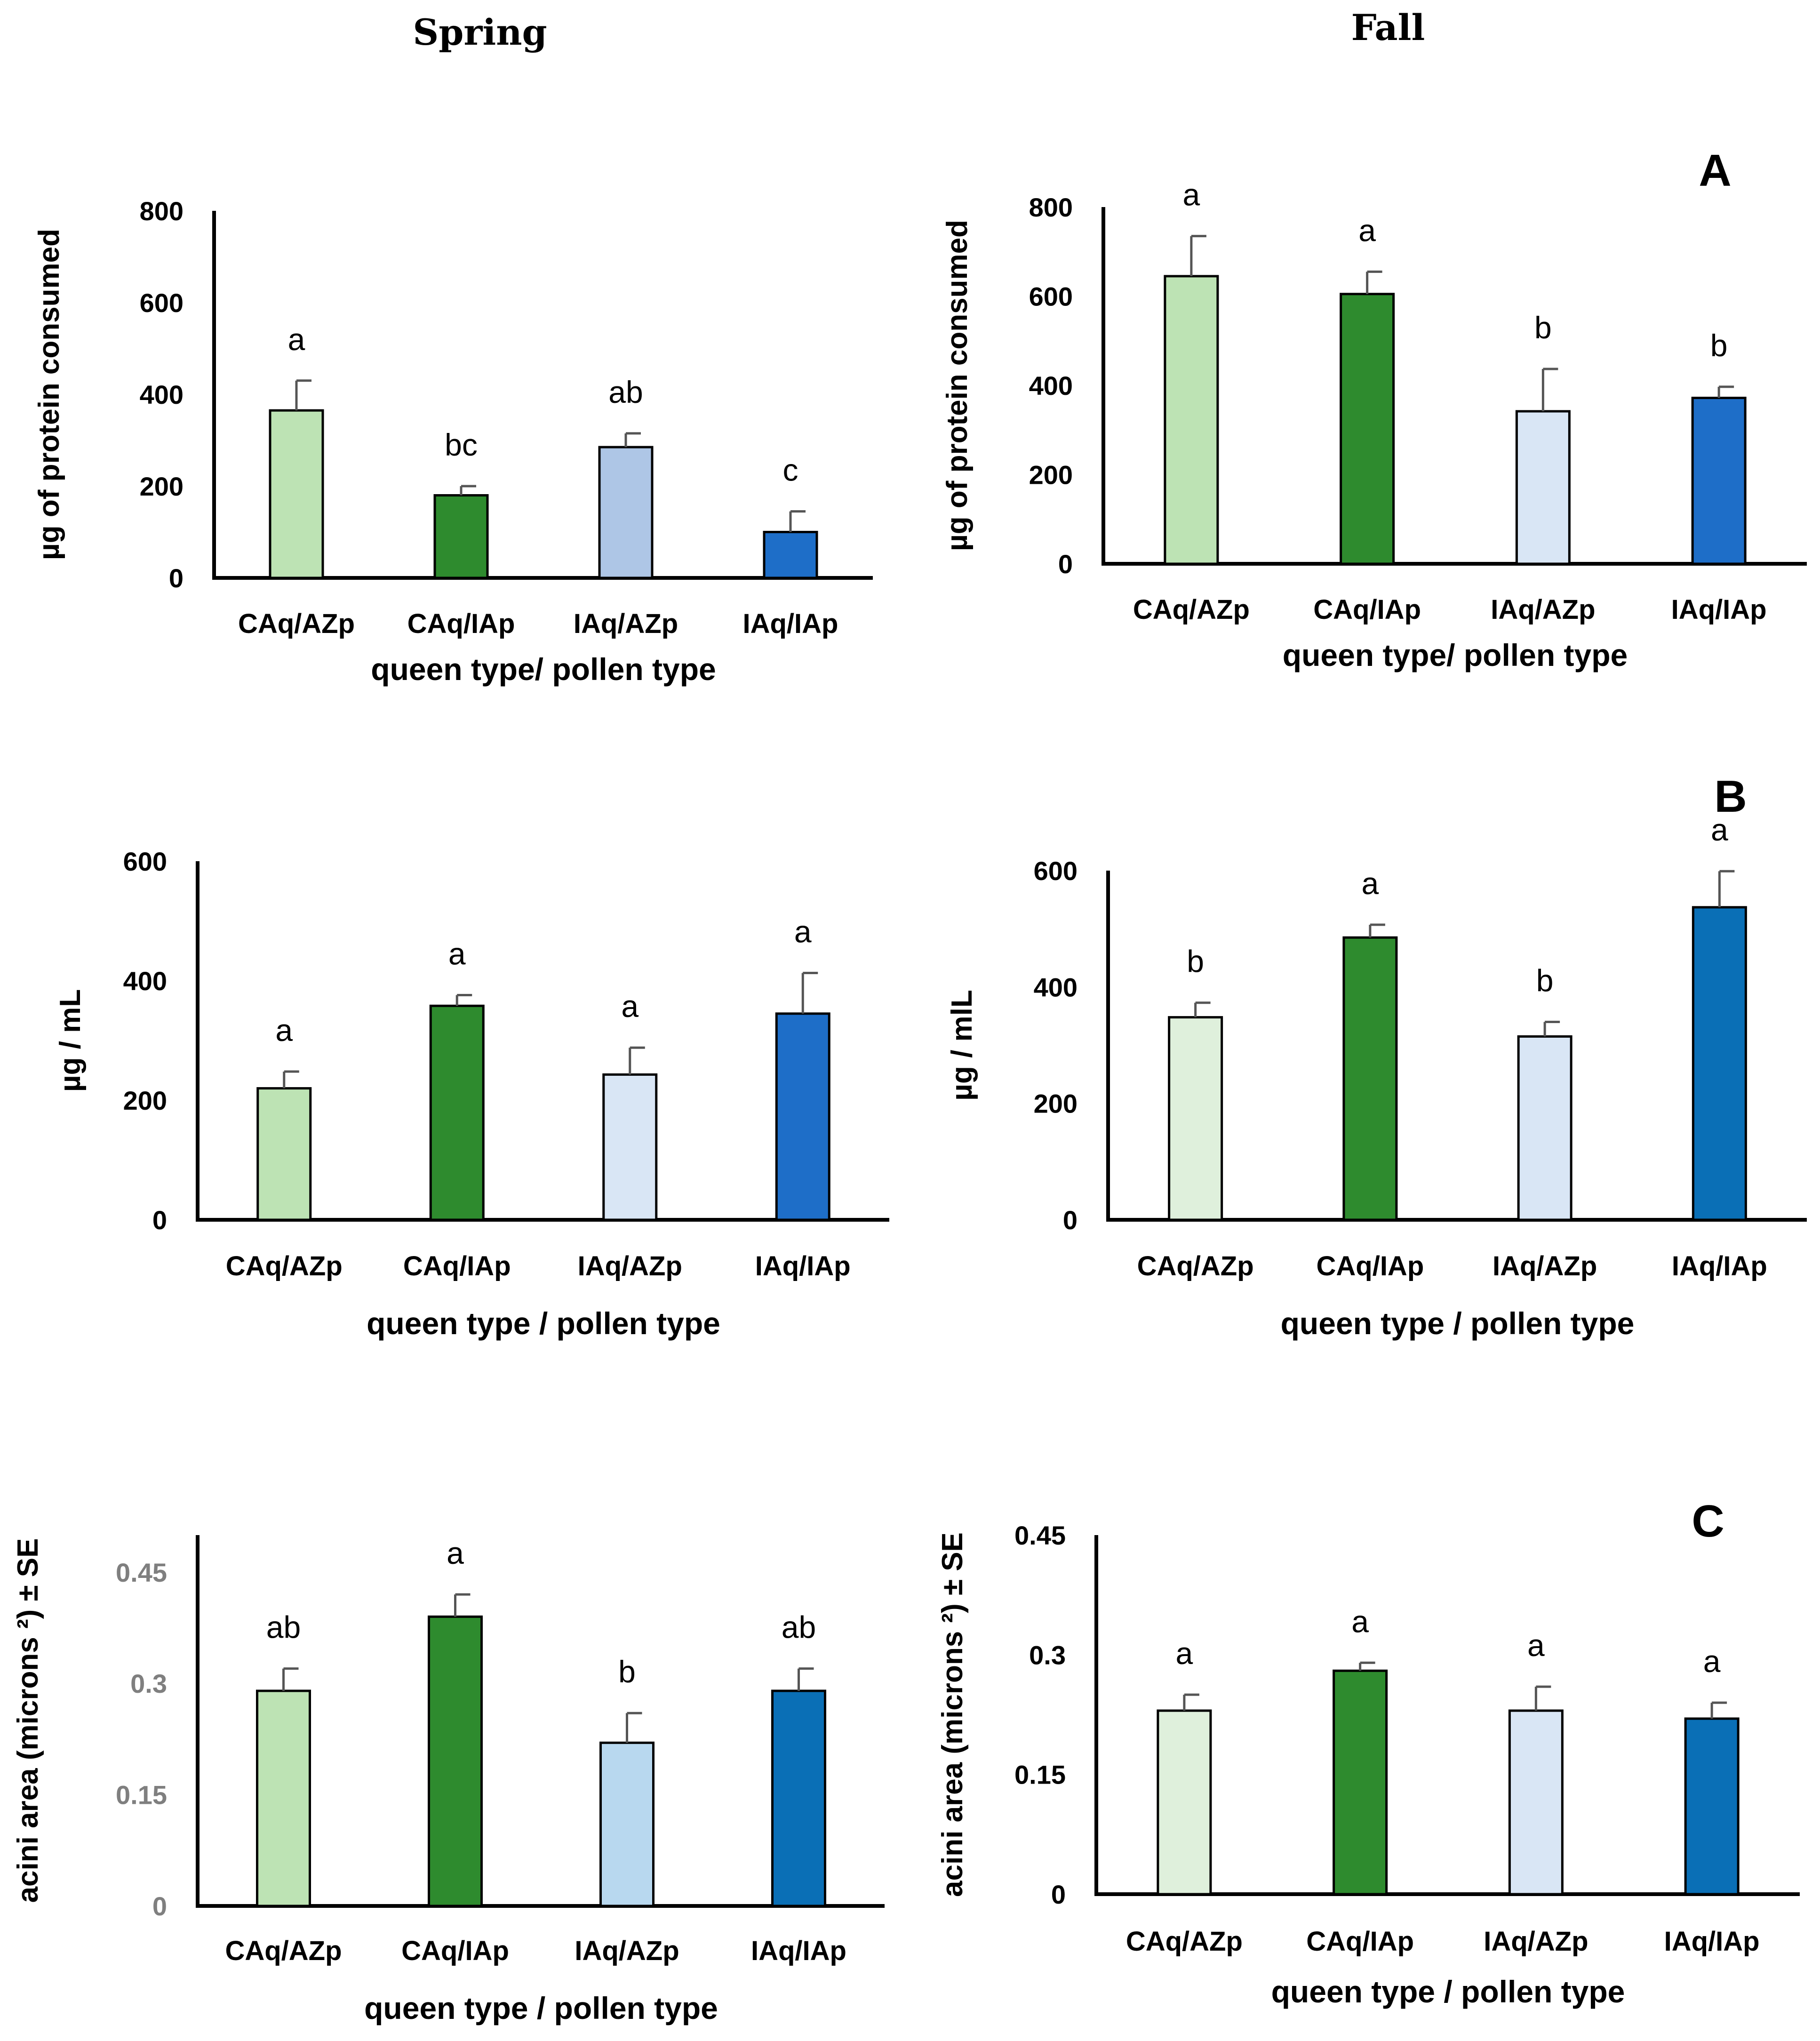 The image size is (1820, 2041). Describe the element at coordinates (799, 1627) in the screenshot. I see `significance-letter-4: ab` at that location.